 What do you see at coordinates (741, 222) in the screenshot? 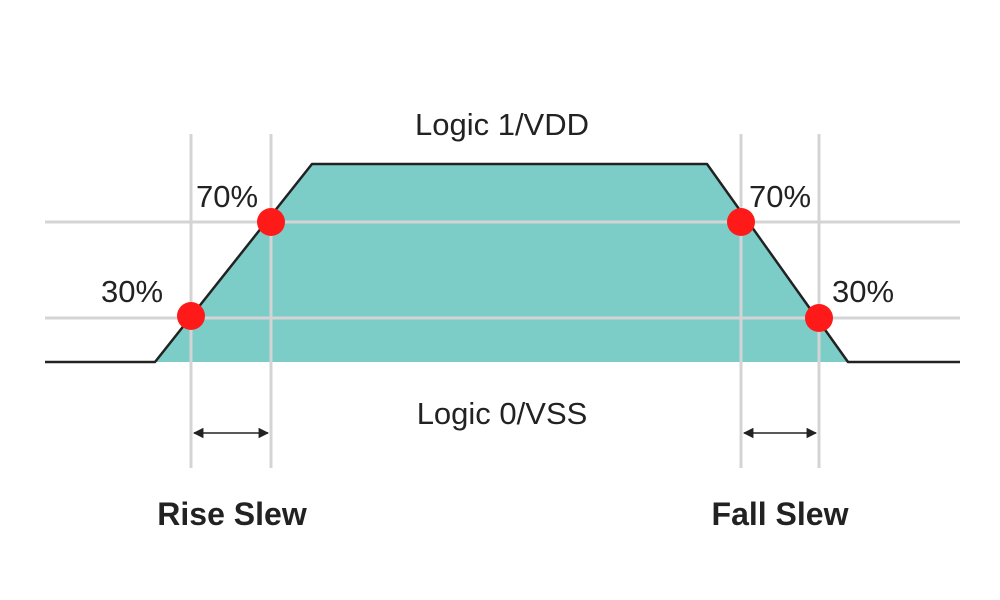
I see `fall-70-marker` at bounding box center [741, 222].